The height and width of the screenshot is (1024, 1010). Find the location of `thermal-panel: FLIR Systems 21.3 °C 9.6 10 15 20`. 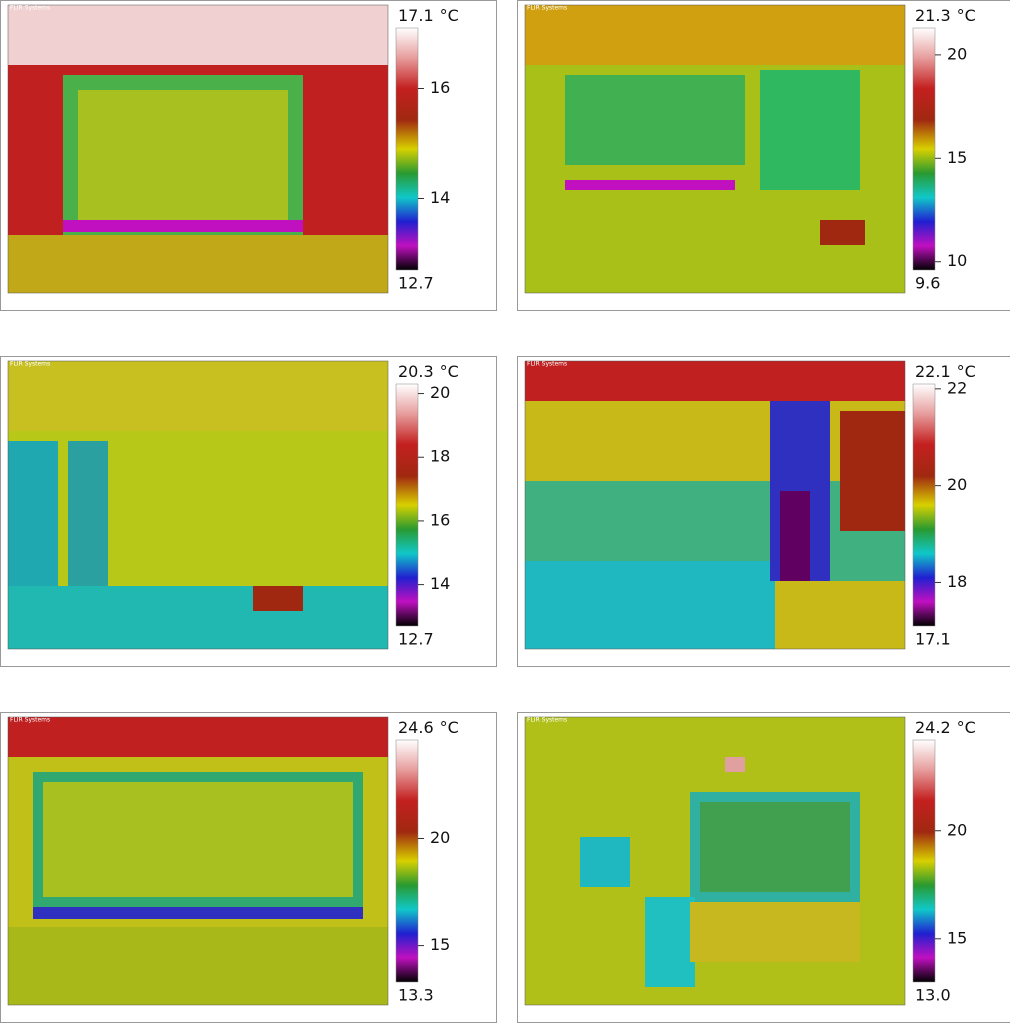

thermal-panel: FLIR Systems 21.3 °C 9.6 10 15 20 is located at coordinates (763, 155).